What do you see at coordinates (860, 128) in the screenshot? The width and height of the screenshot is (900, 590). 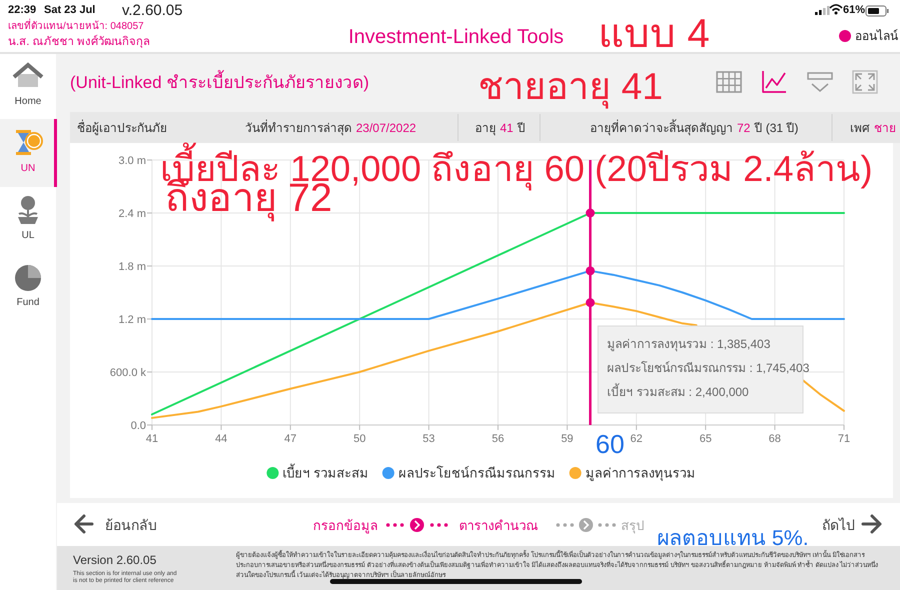 I see `text: เพศ` at bounding box center [860, 128].